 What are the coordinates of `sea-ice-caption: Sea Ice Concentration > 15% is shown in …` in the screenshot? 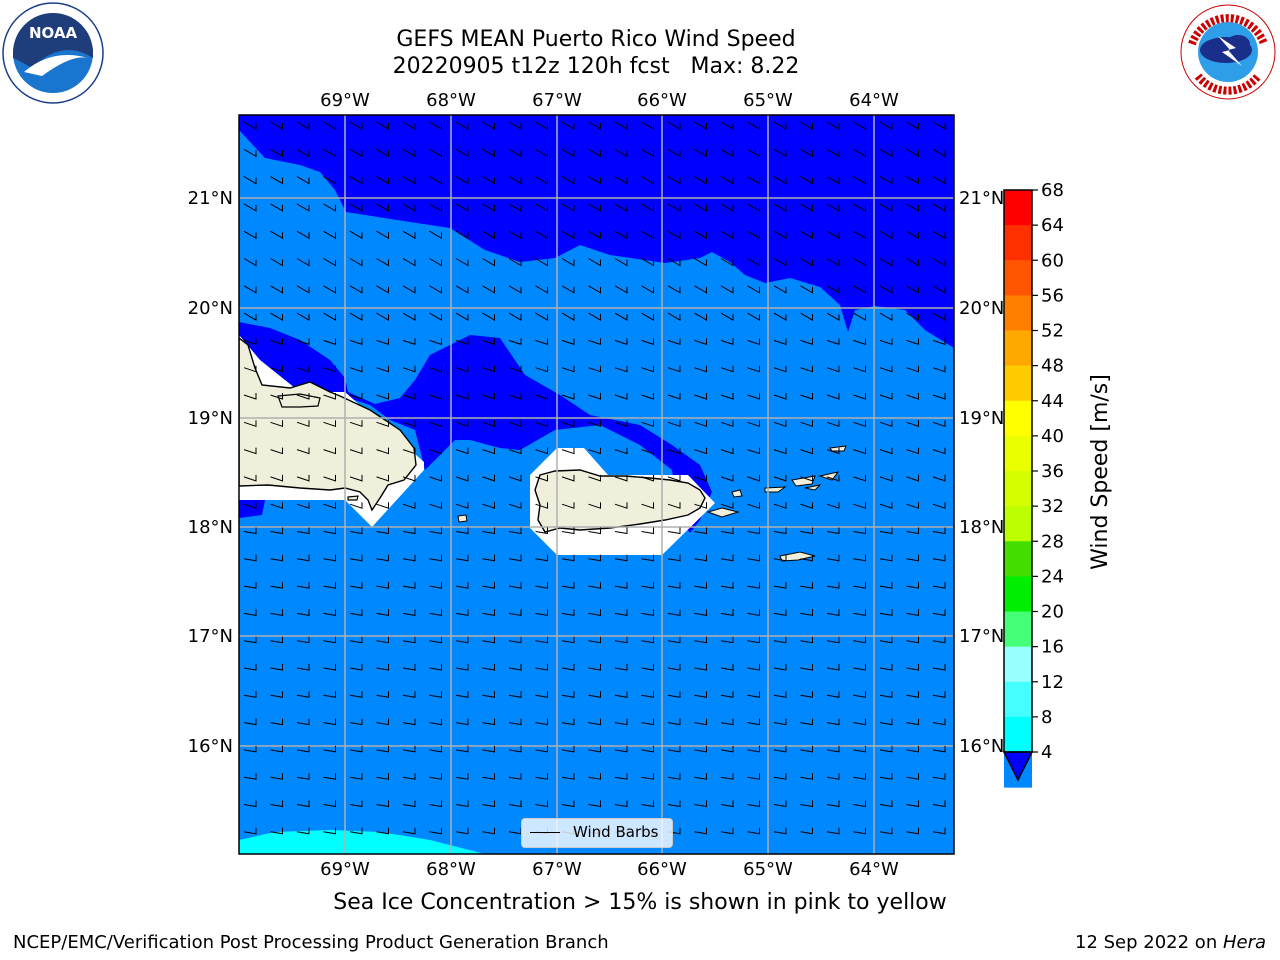 It's located at (640, 902).